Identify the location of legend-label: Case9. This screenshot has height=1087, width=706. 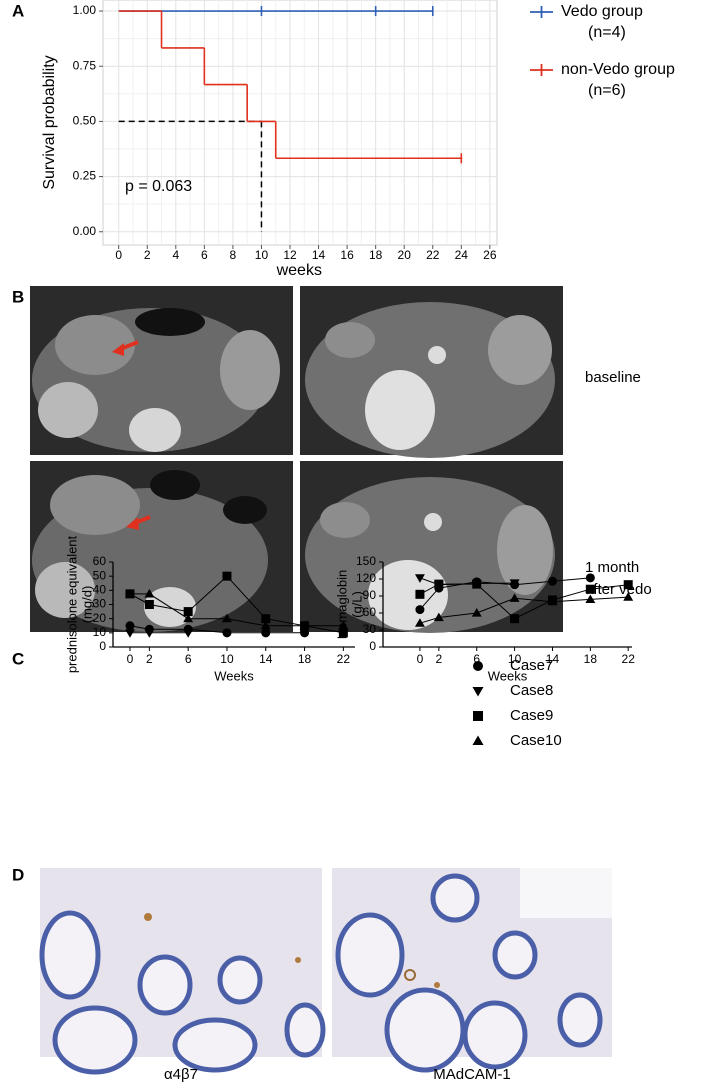
(531, 715).